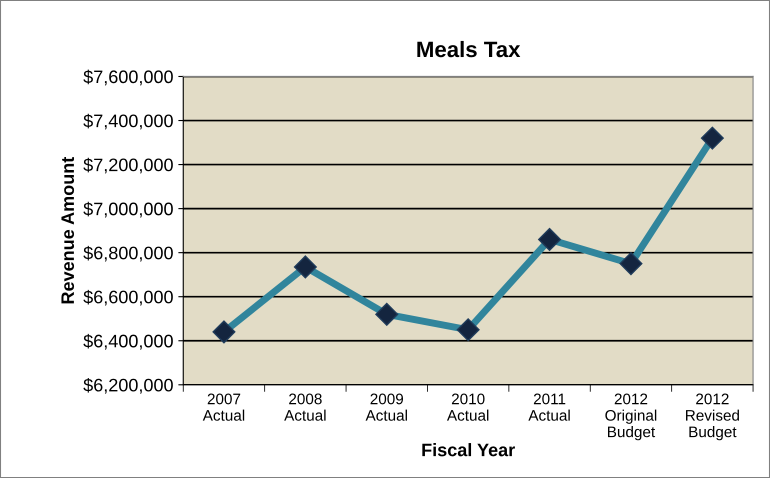  Describe the element at coordinates (128, 254) in the screenshot. I see `y-tick-label: $6,800,000` at that location.